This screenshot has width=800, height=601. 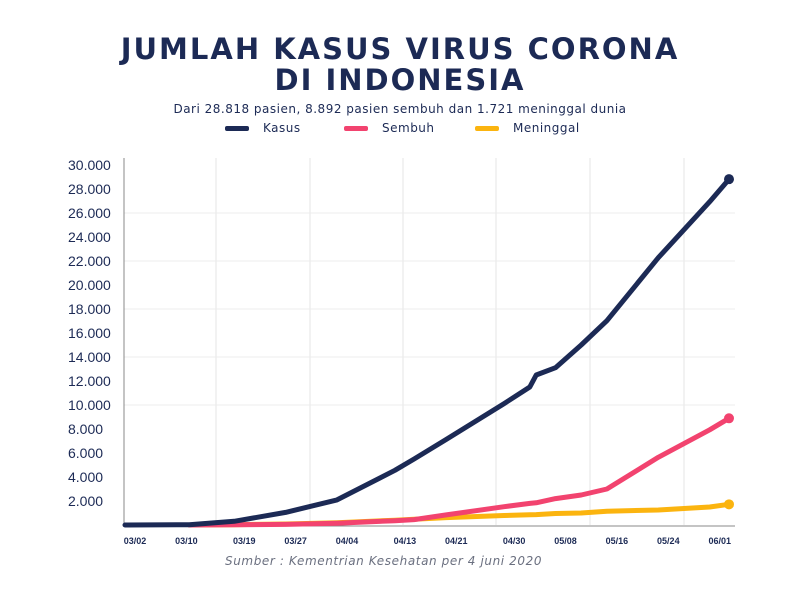 I want to click on x-tick-label: 04/04, so click(x=347, y=541).